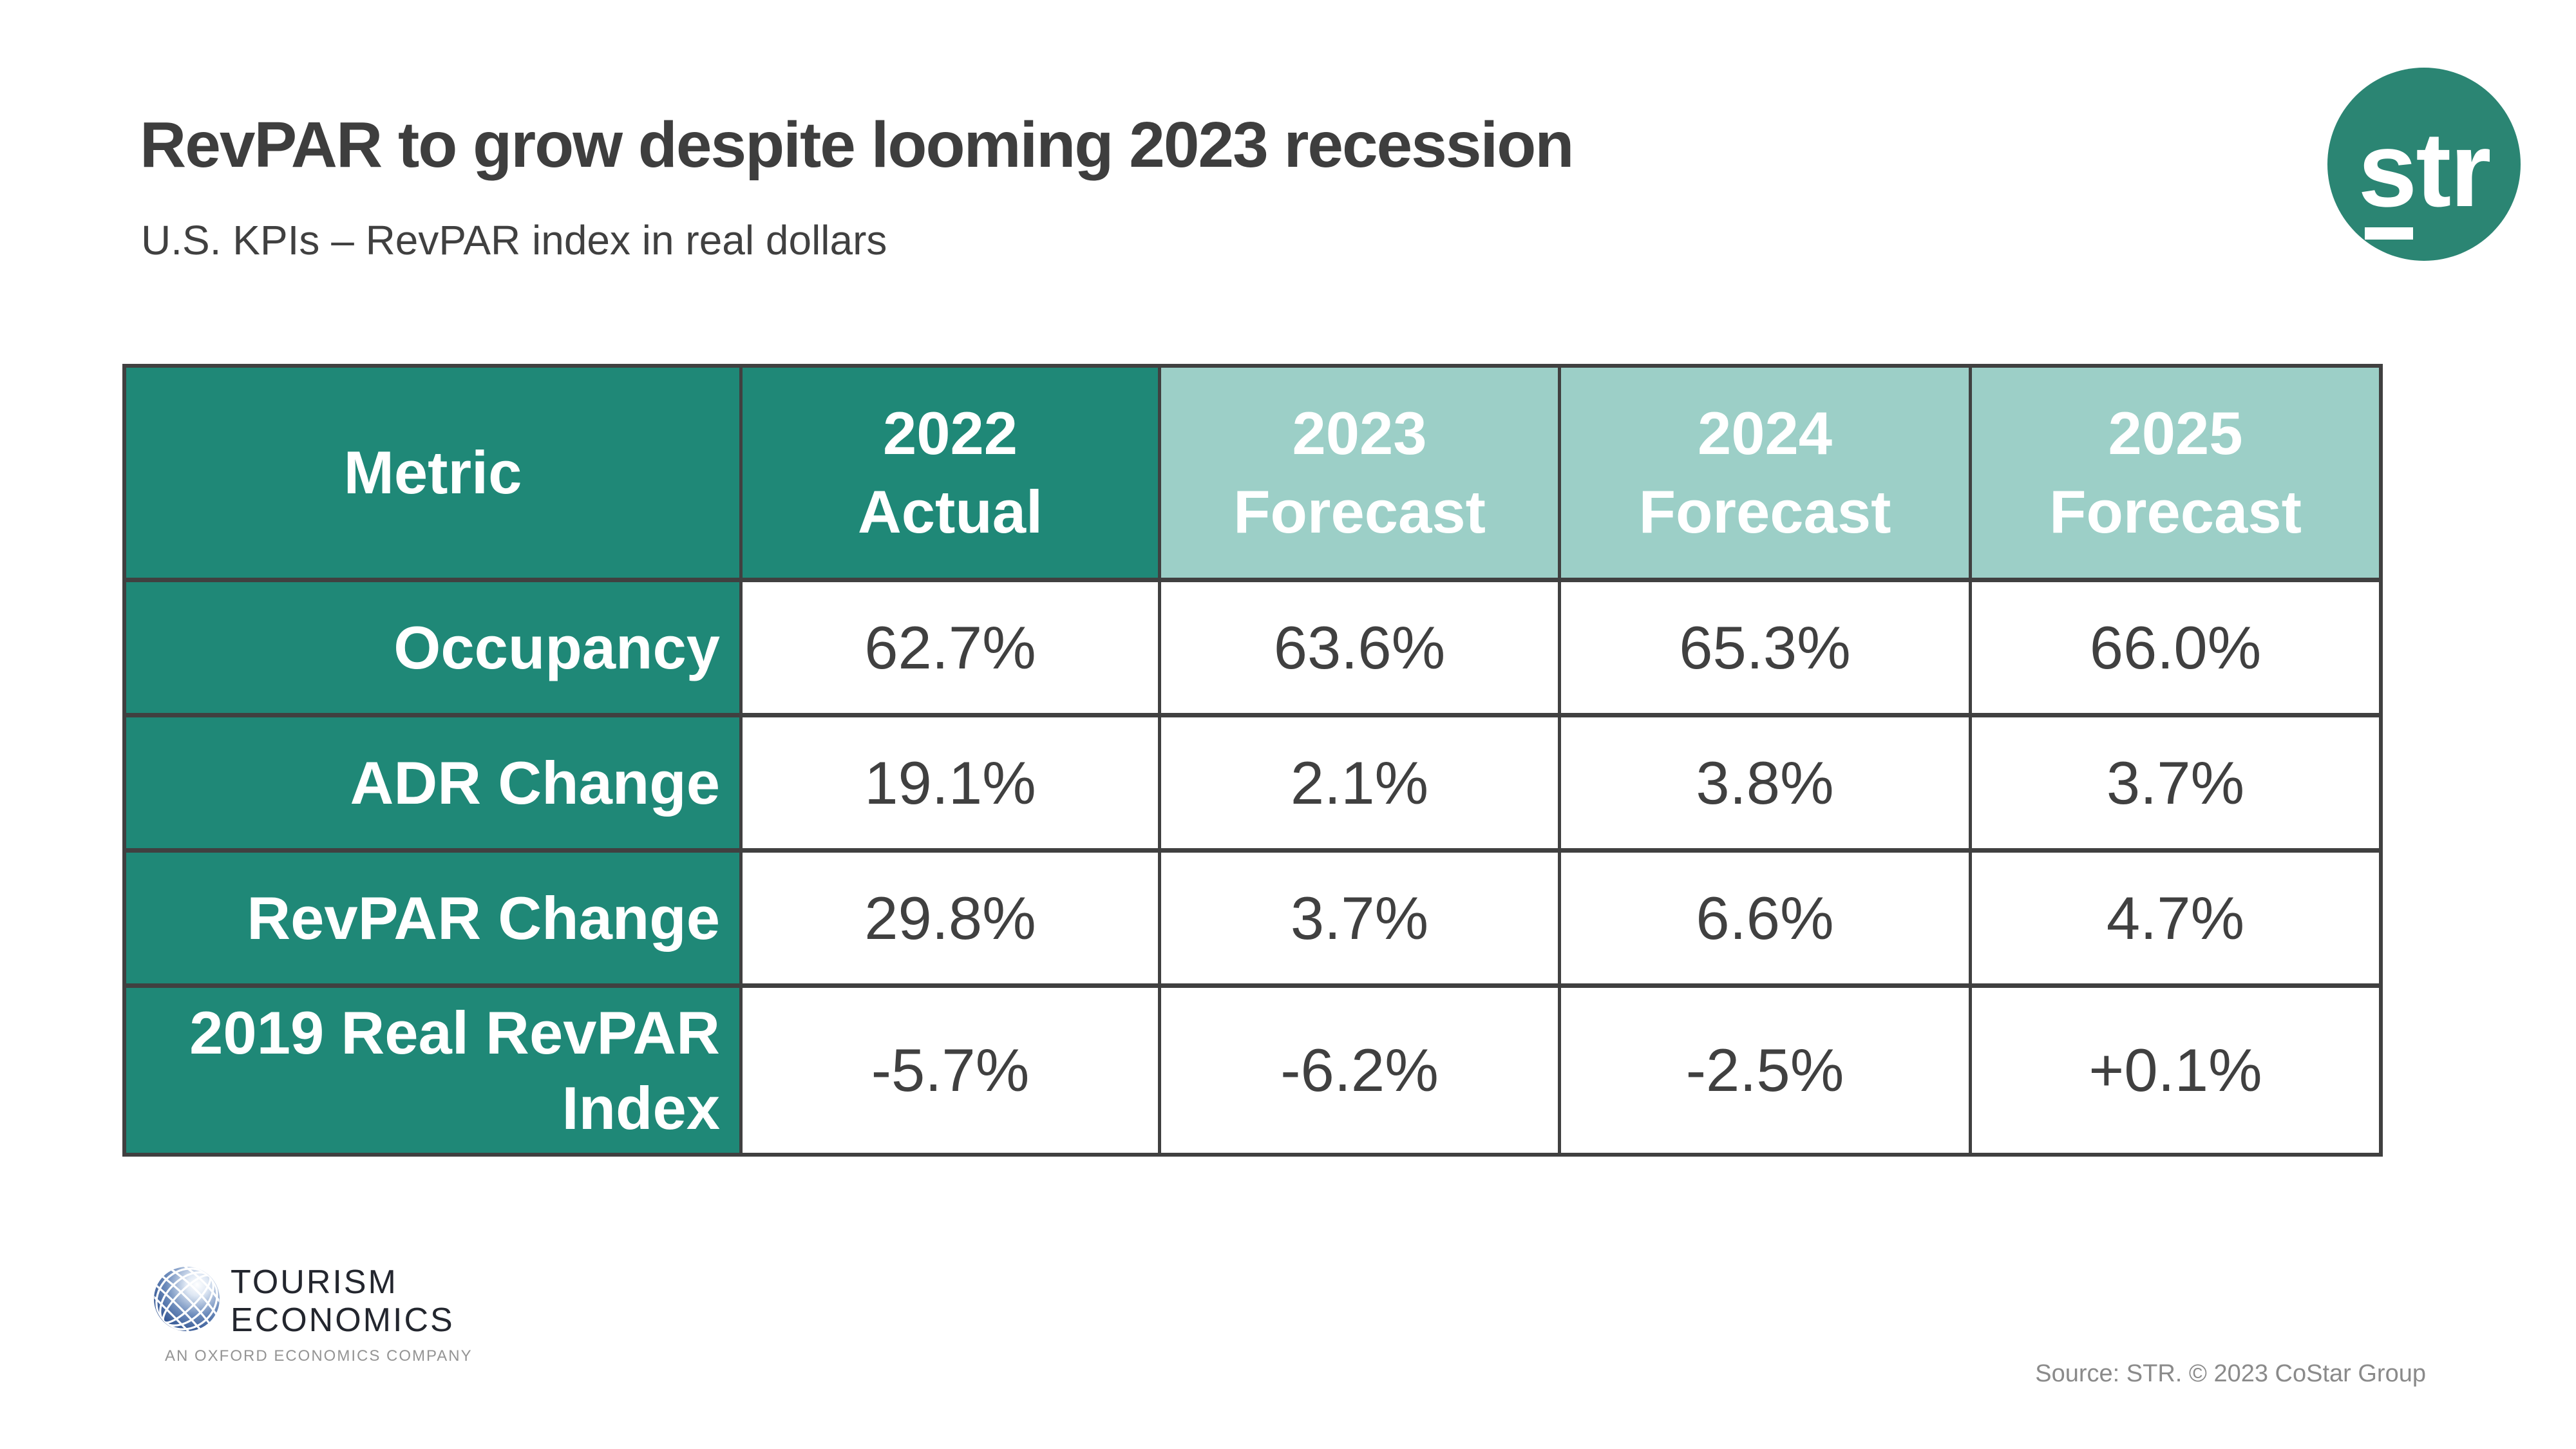  I want to click on cell-occupancy-2025: 66.0%, so click(2175, 650).